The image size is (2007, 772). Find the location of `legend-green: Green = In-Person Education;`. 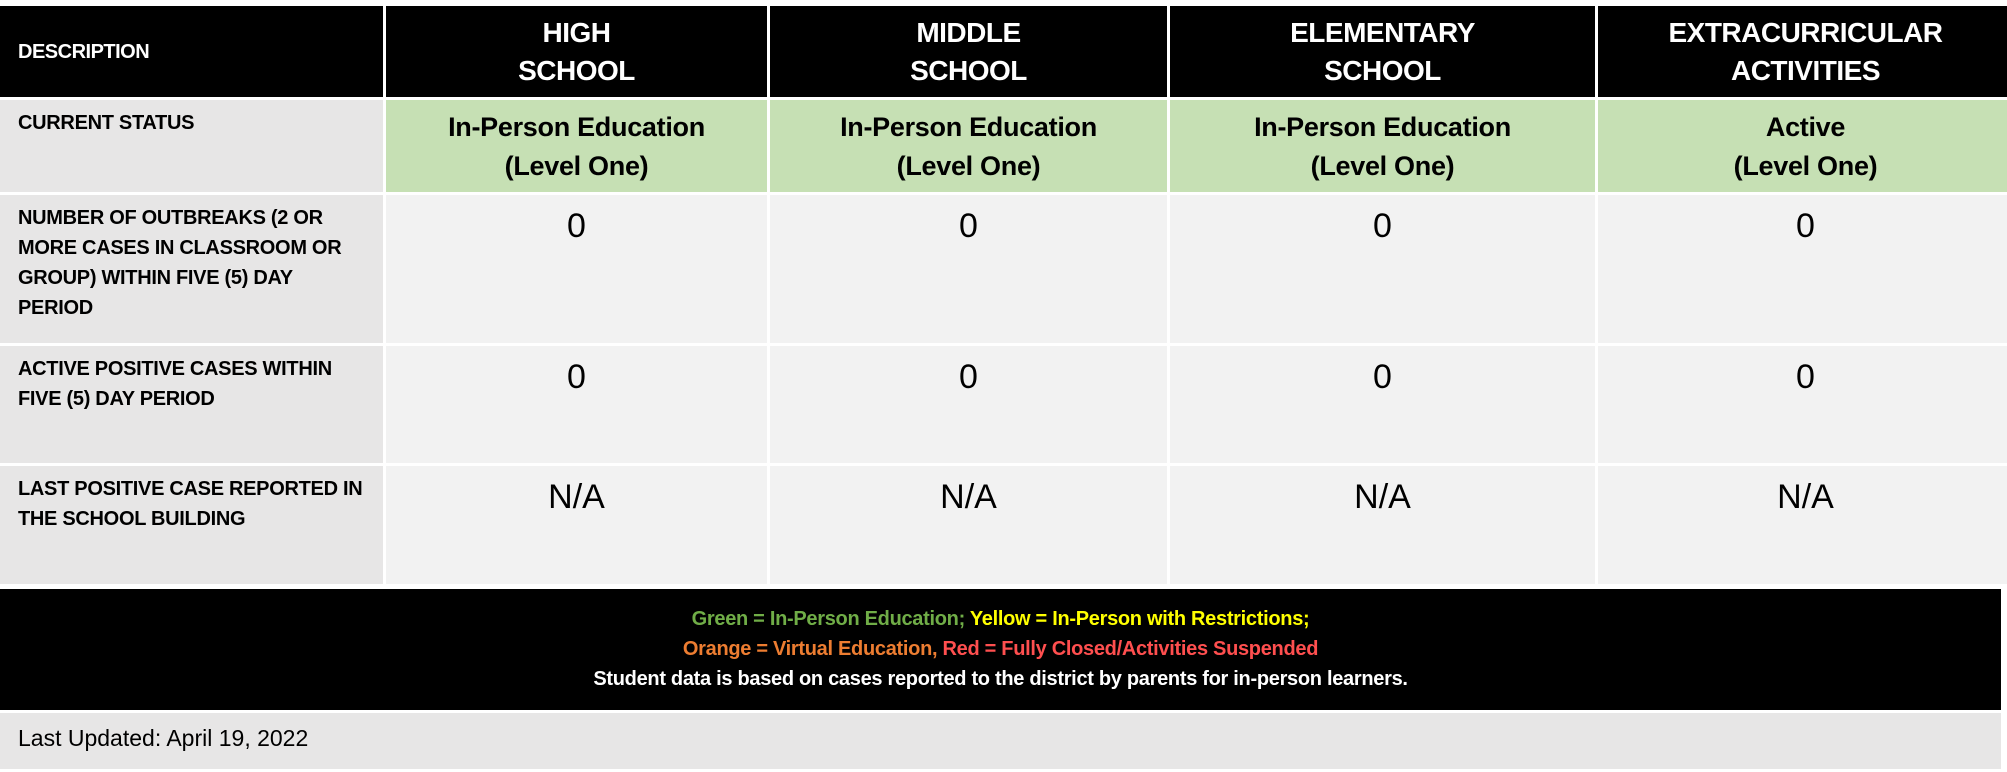

legend-green: Green = In-Person Education; is located at coordinates (828, 619).